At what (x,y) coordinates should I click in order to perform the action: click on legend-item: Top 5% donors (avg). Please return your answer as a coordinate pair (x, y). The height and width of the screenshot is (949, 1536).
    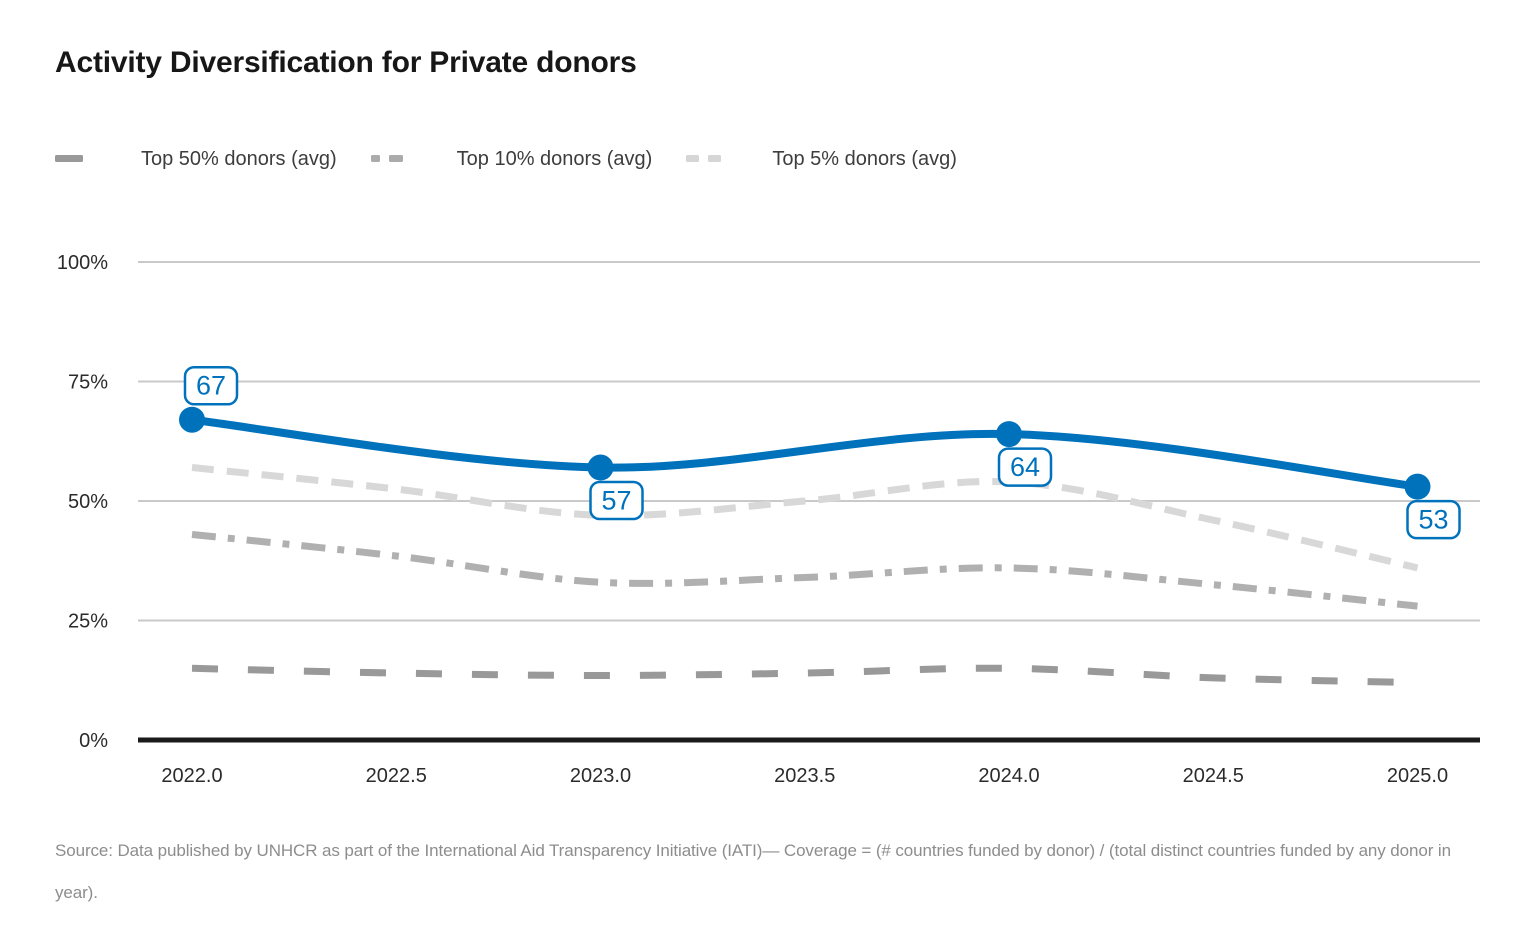
    Looking at the image, I should click on (821, 159).